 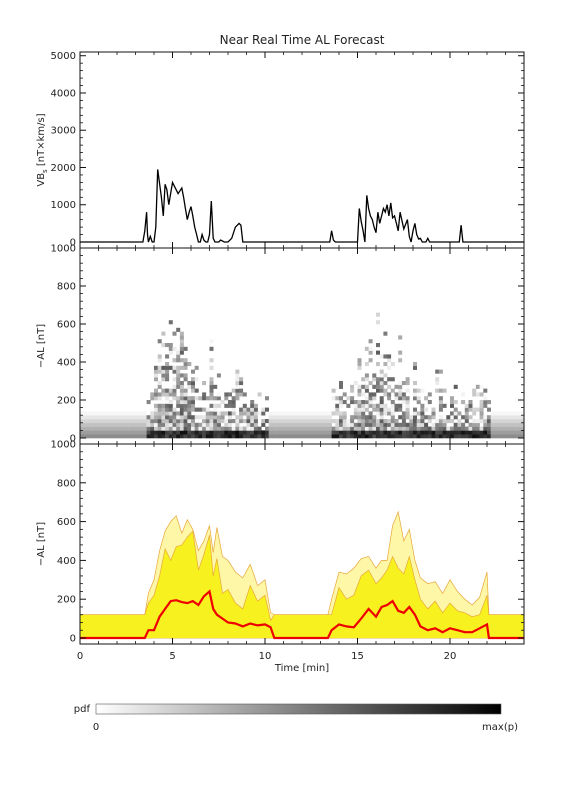 What do you see at coordinates (296, 718) in the screenshot?
I see `pdf-colorbar: pdf 0 max(p)` at bounding box center [296, 718].